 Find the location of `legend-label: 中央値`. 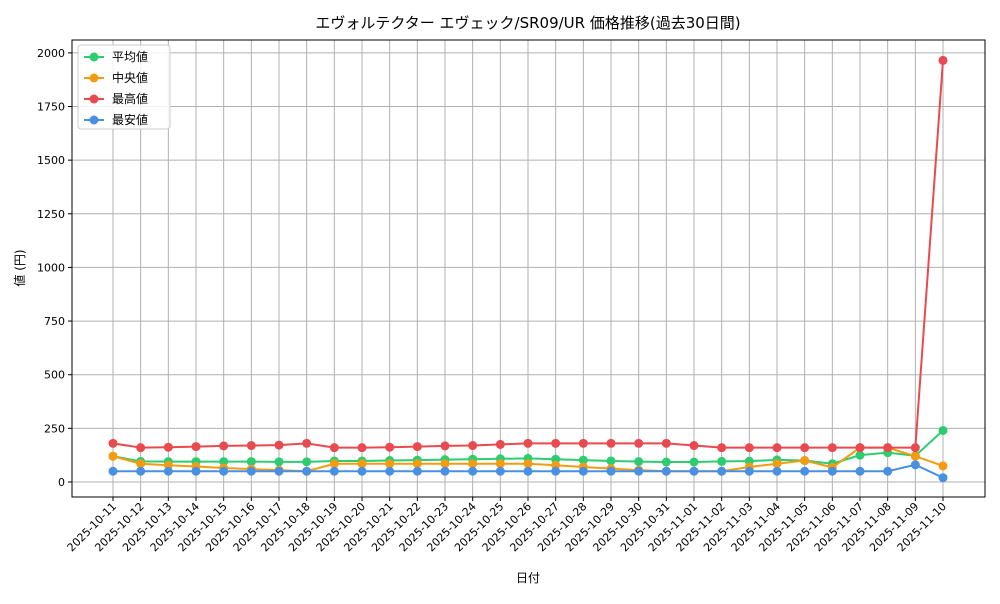

legend-label: 中央値 is located at coordinates (130, 77).